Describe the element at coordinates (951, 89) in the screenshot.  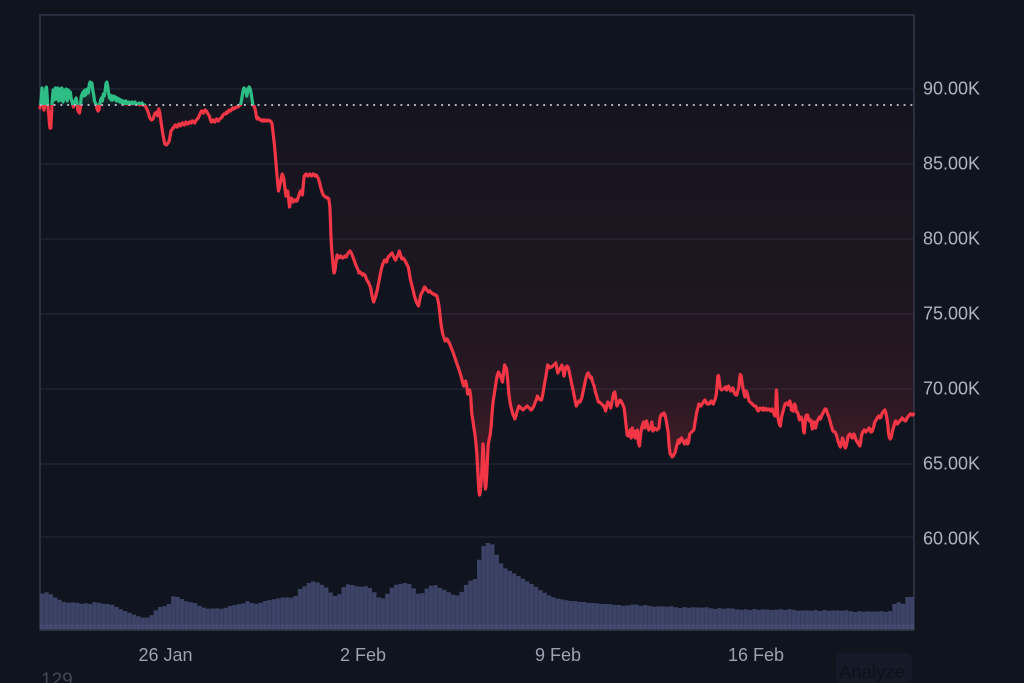
I see `svg-text: 90.00K` at that location.